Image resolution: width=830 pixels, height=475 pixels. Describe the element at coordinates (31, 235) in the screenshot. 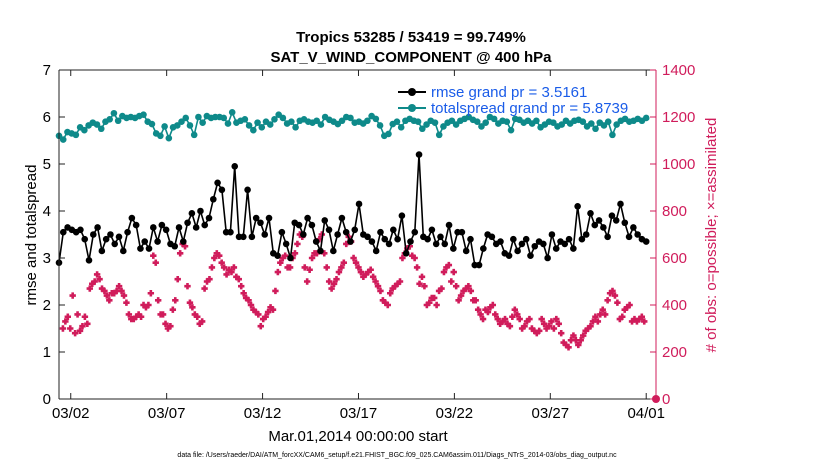

I see `y-axis-left-label: rmse and totalspread` at that location.